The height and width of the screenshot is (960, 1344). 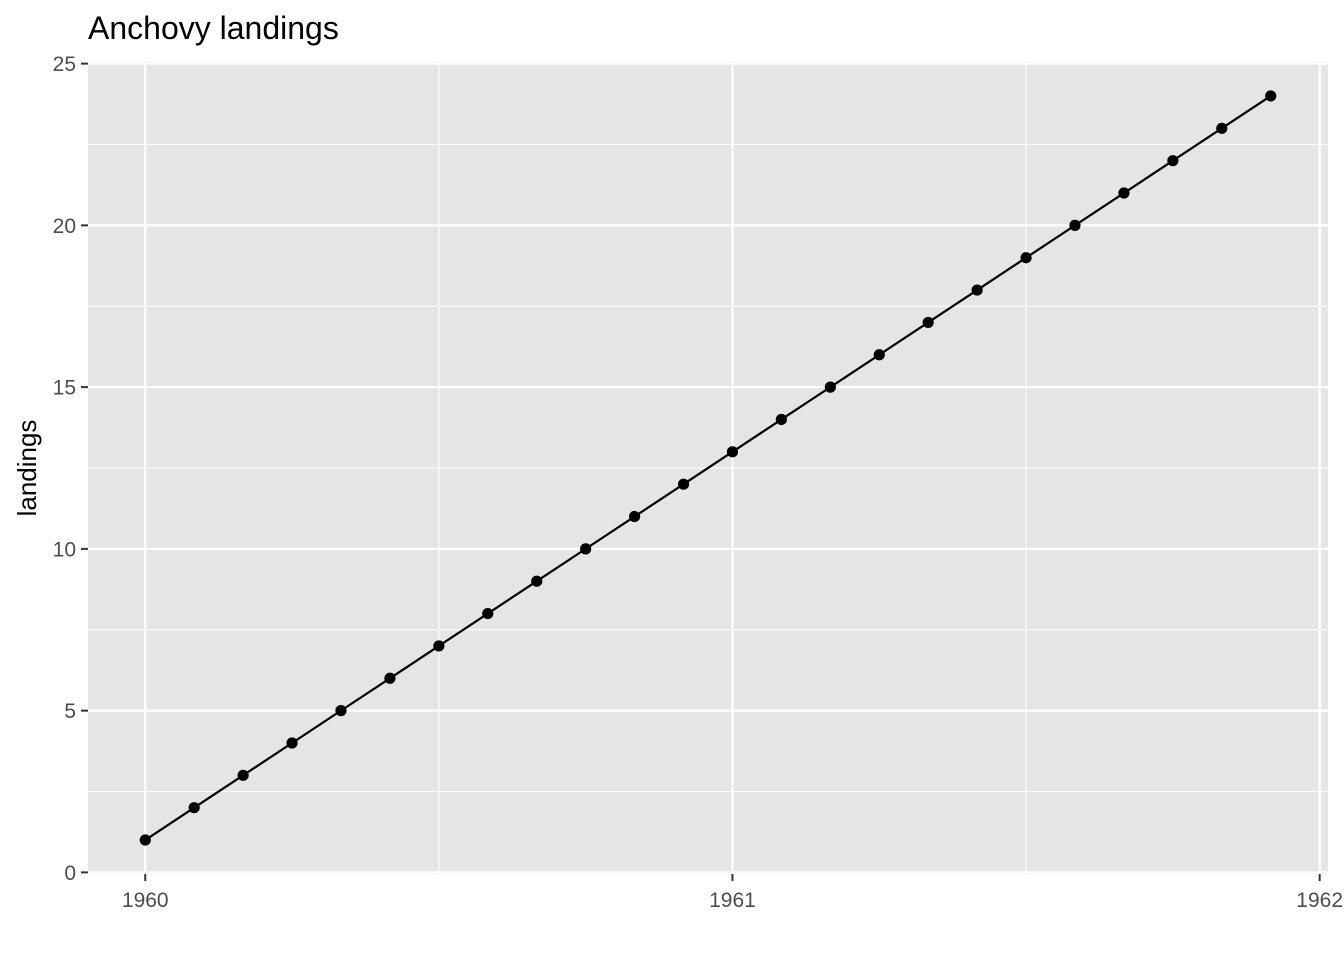 I want to click on chart-title: Anchovy landings, so click(x=213, y=28).